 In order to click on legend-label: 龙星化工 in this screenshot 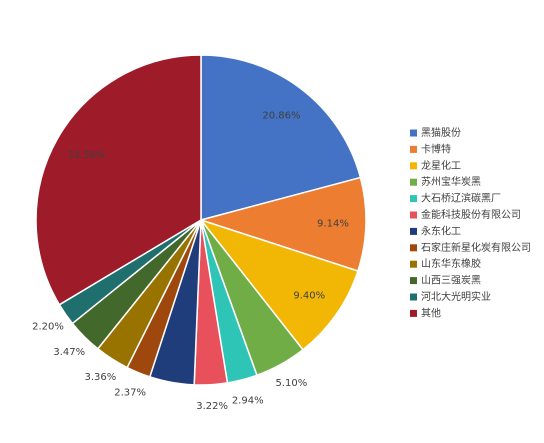, I will do `click(441, 165)`.